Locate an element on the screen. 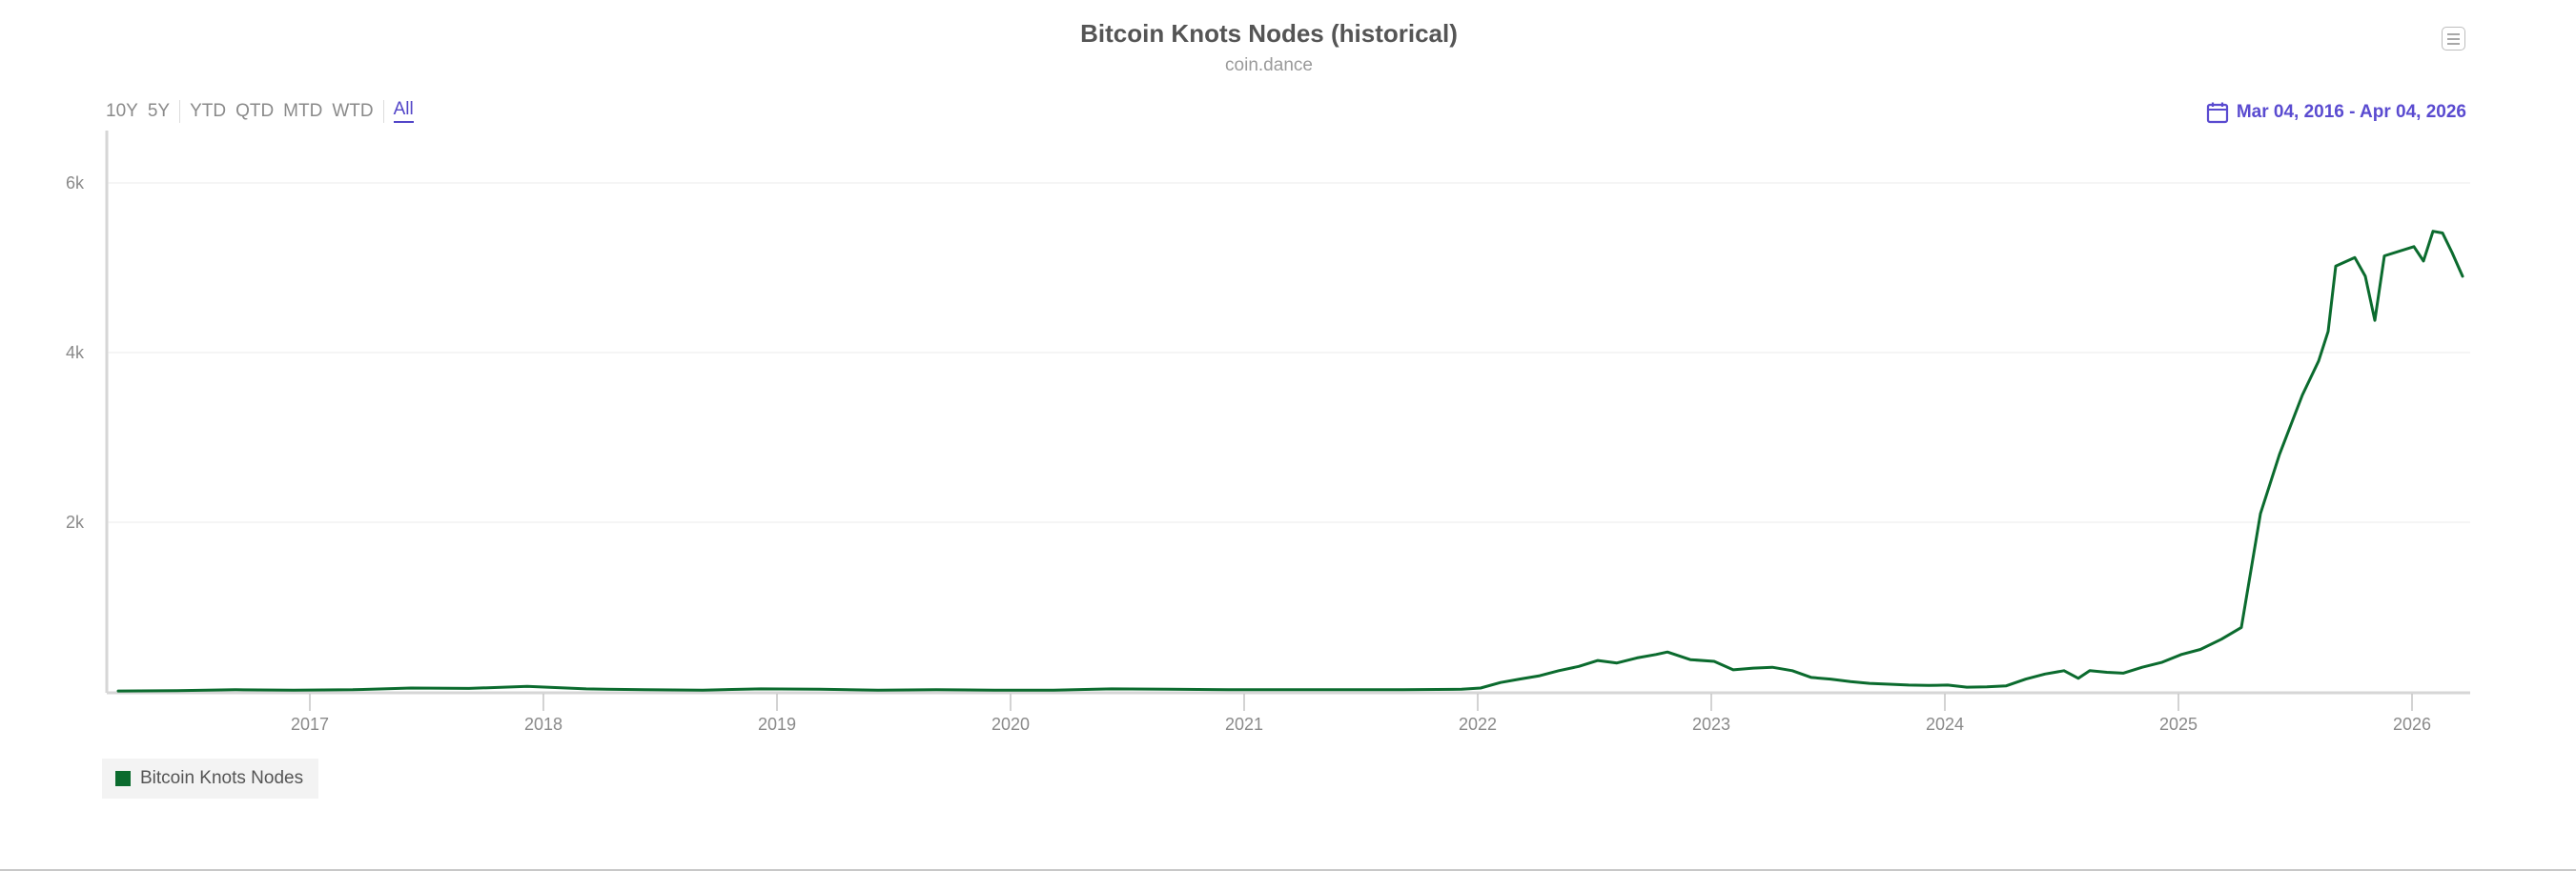 This screenshot has width=2576, height=871. y-tick-label: 4k is located at coordinates (75, 353).